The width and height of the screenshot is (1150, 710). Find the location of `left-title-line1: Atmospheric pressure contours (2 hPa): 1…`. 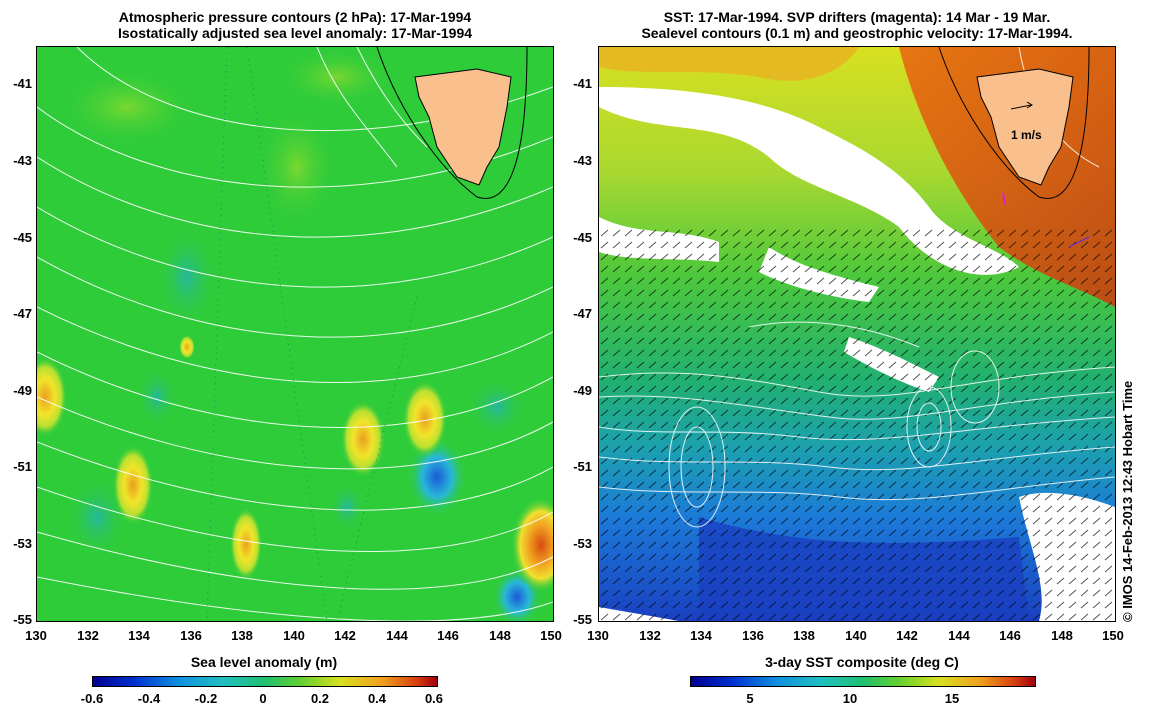

left-title-line1: Atmospheric pressure contours (2 hPa): 1… is located at coordinates (295, 17).